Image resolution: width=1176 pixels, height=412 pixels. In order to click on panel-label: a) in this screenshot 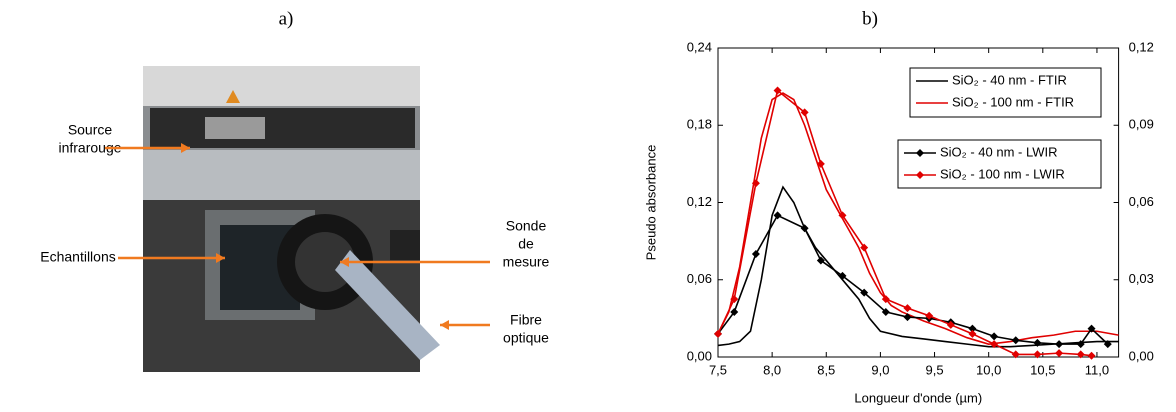, I will do `click(286, 18)`.